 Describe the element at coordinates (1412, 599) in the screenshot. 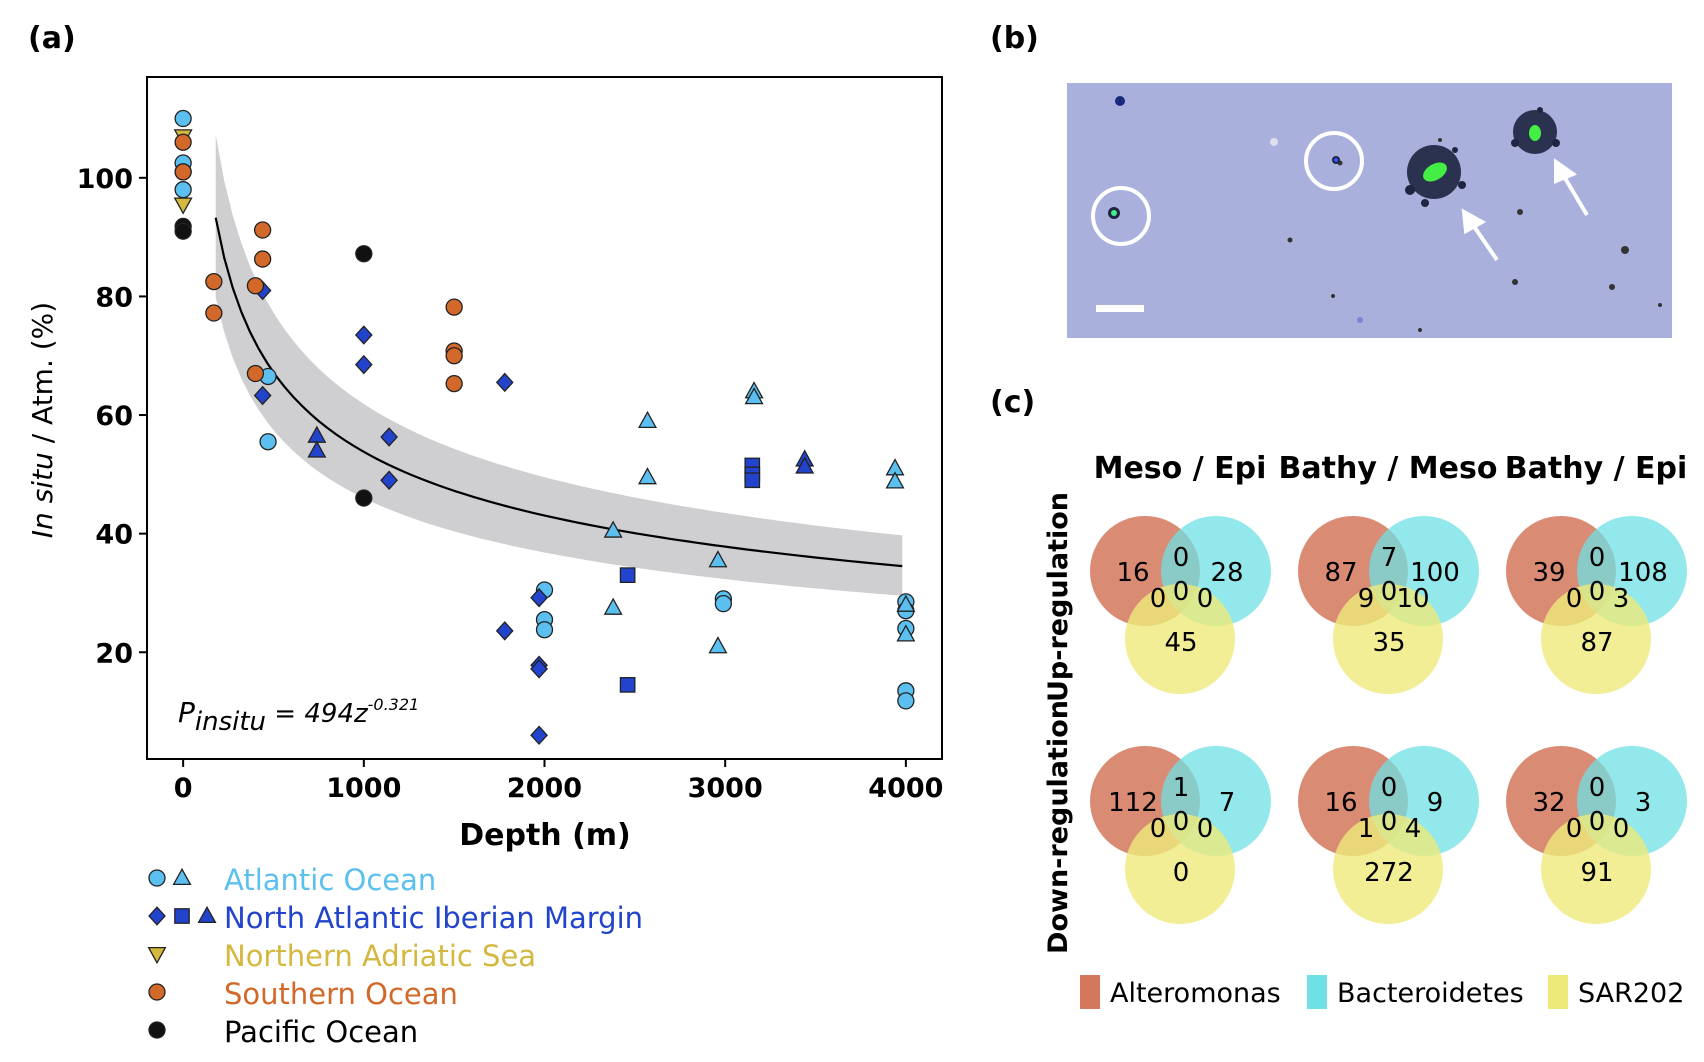

I see `venn-count-bc: 10` at that location.